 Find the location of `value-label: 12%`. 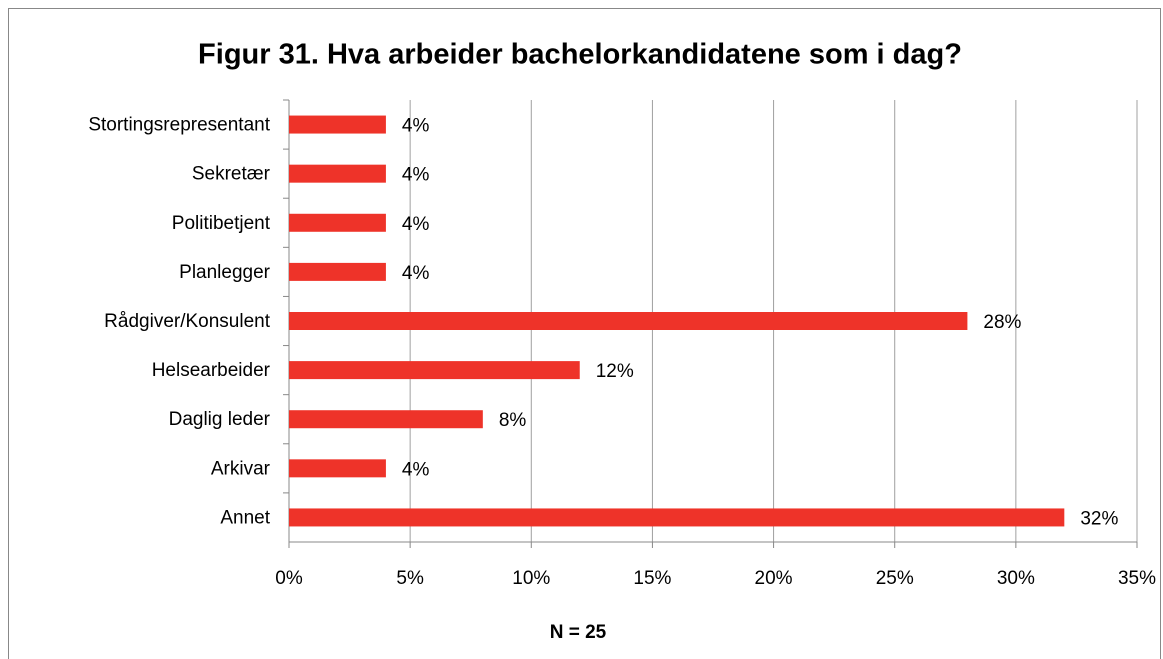

value-label: 12% is located at coordinates (615, 371).